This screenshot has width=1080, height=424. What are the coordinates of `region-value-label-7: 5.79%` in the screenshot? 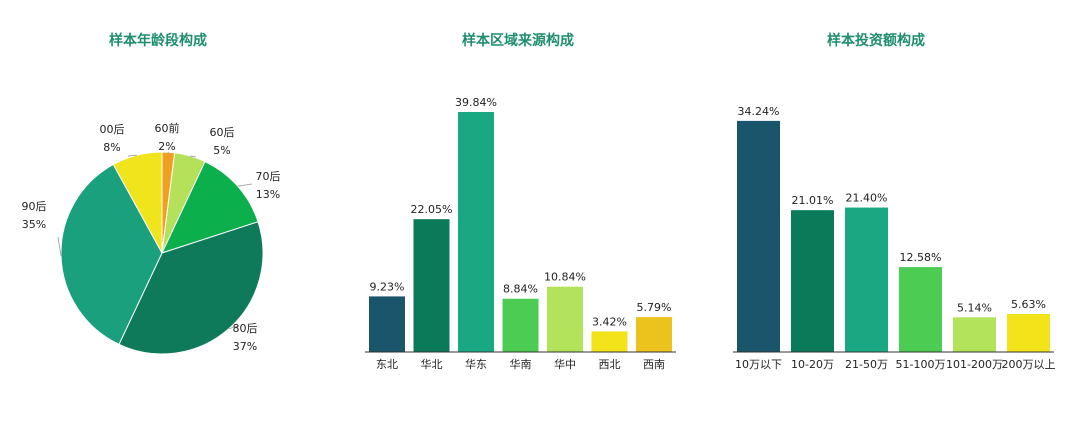 It's located at (654, 307).